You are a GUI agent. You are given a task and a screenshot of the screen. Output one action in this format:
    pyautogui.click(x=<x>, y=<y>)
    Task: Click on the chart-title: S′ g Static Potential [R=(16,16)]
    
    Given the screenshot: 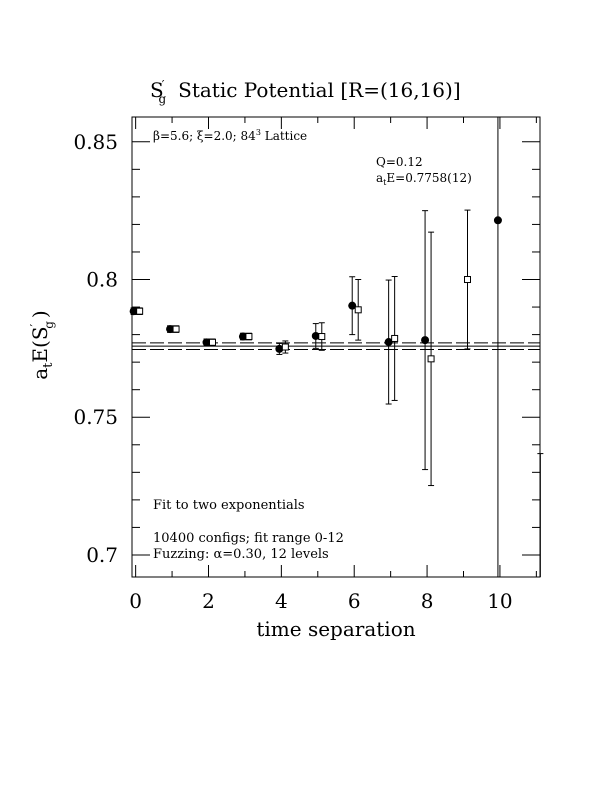 What is the action you would take?
    pyautogui.click(x=305, y=92)
    